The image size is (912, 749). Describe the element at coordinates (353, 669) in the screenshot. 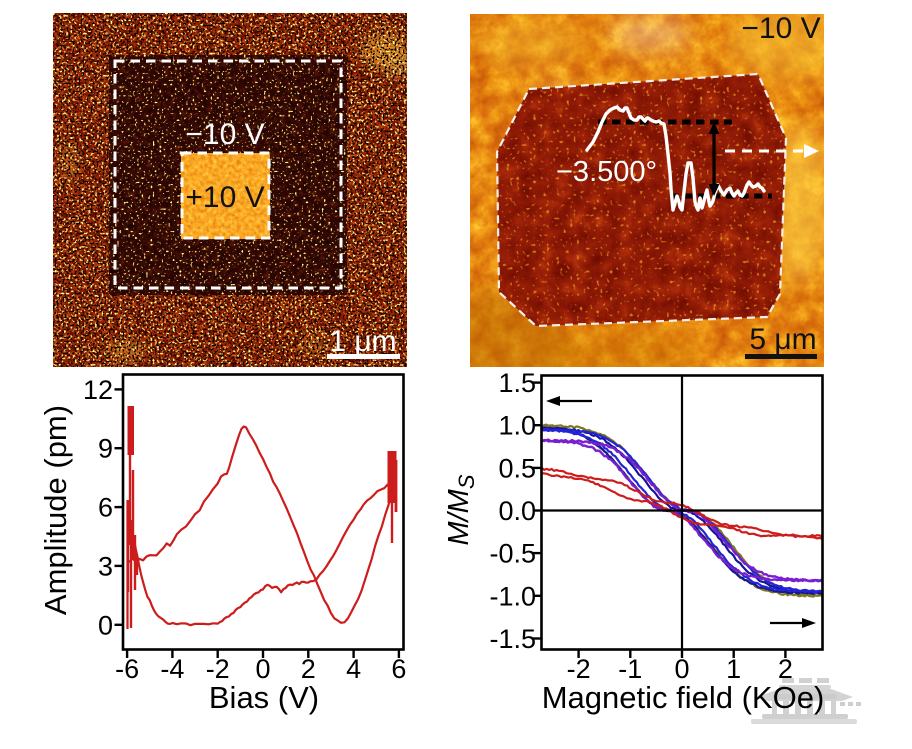

I see `svg-text: 4` at that location.